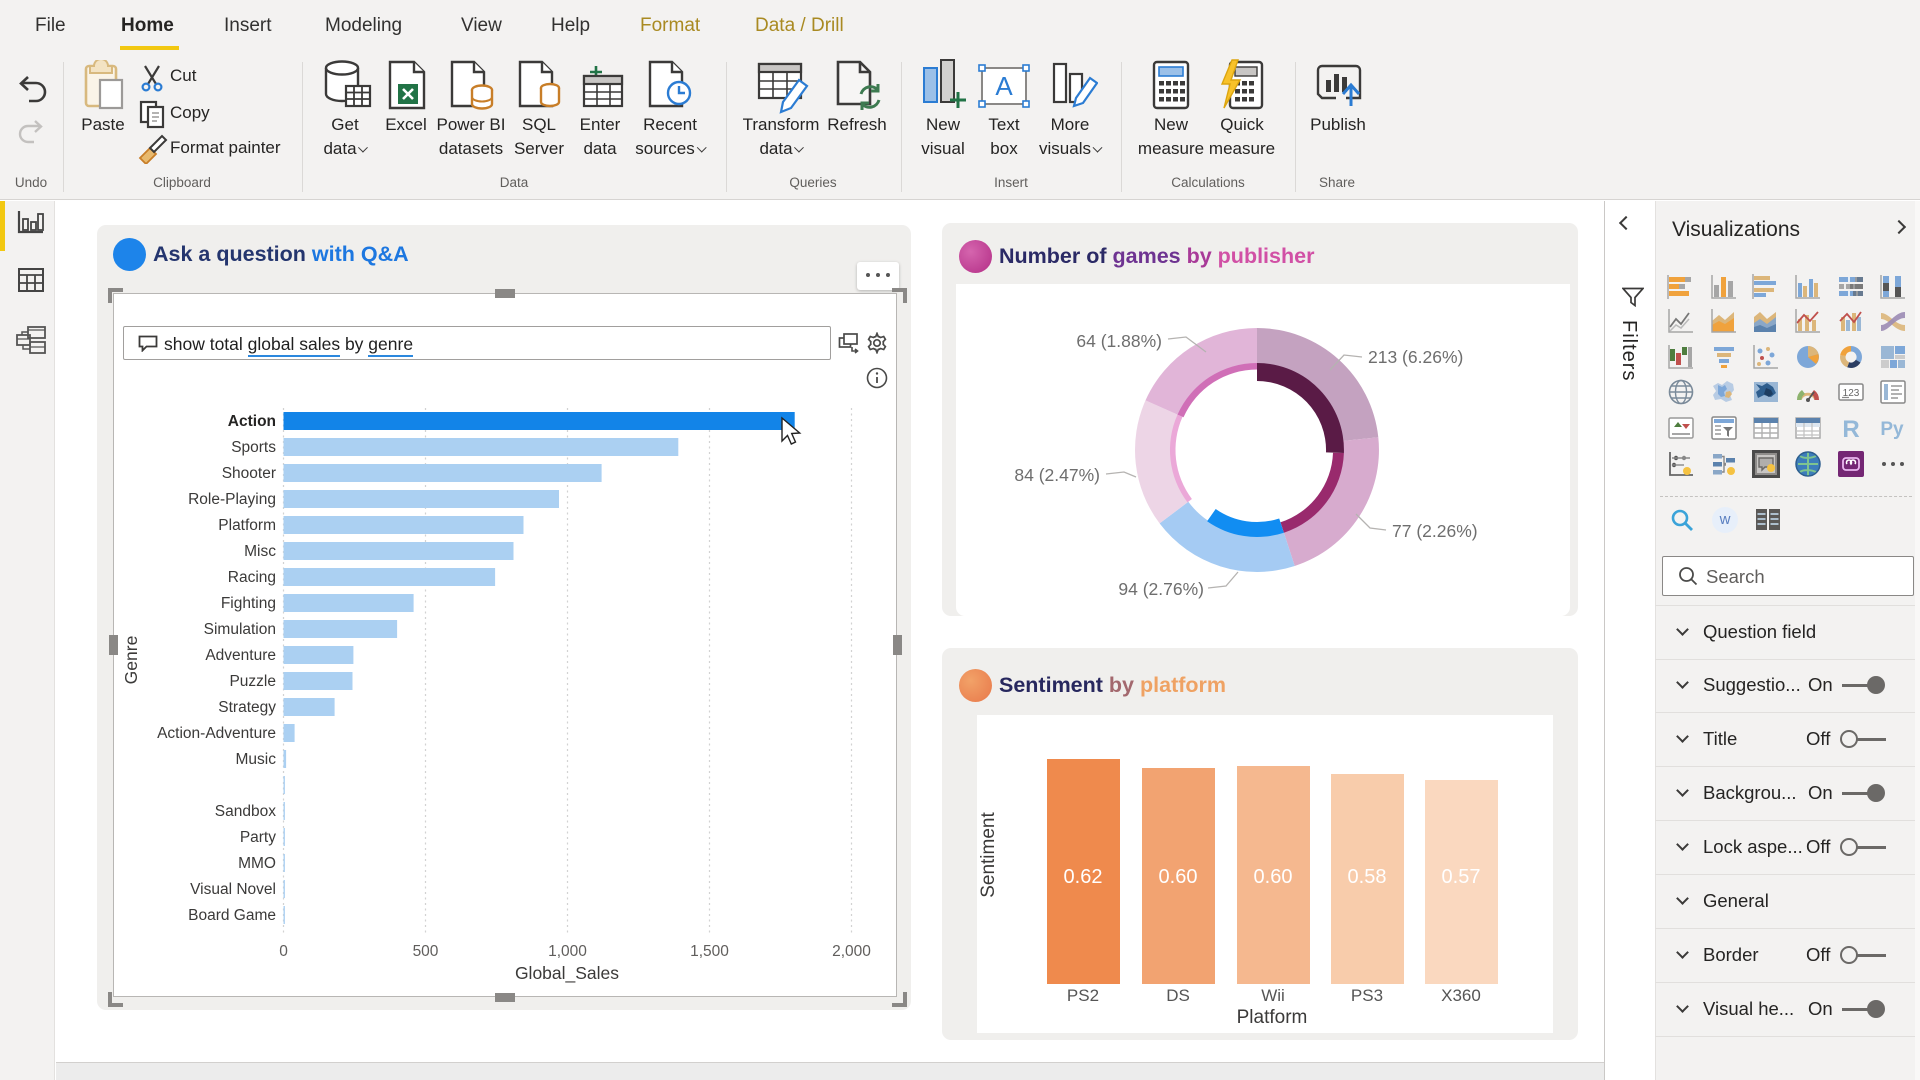 This screenshot has width=1920, height=1080. Describe the element at coordinates (988, 855) in the screenshot. I see `svg-text: Sentiment` at that location.